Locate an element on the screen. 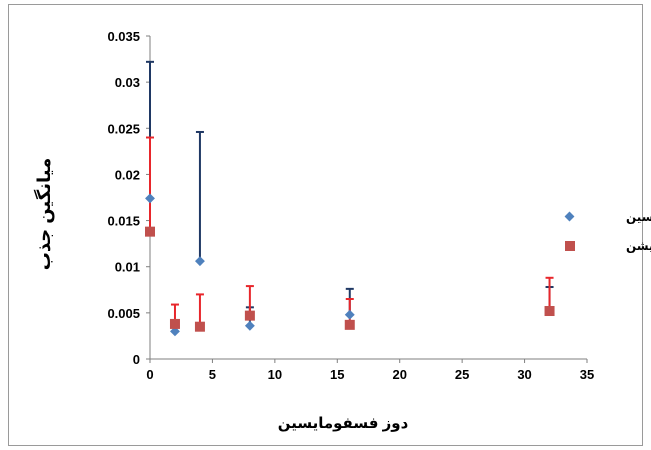 This screenshot has height=450, width=651. x-tick-label: 15 is located at coordinates (337, 374).